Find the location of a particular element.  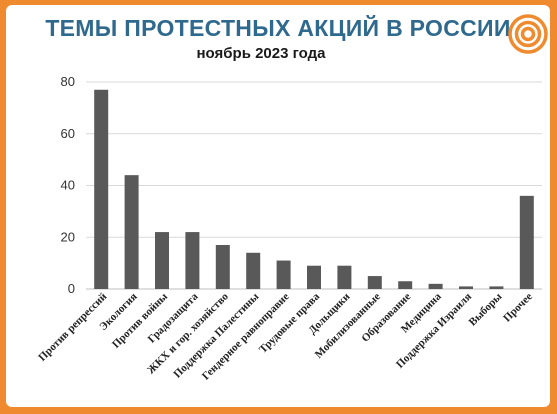

x-category-label: Прочее is located at coordinates (518, 308).